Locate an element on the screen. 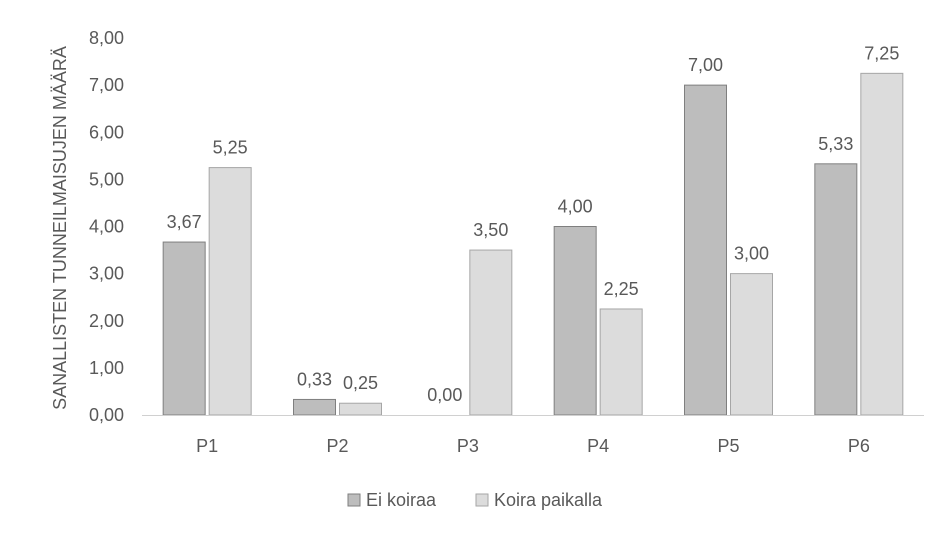 This screenshot has width=936, height=538. bar-koira-paikalla-p4 is located at coordinates (621, 362).